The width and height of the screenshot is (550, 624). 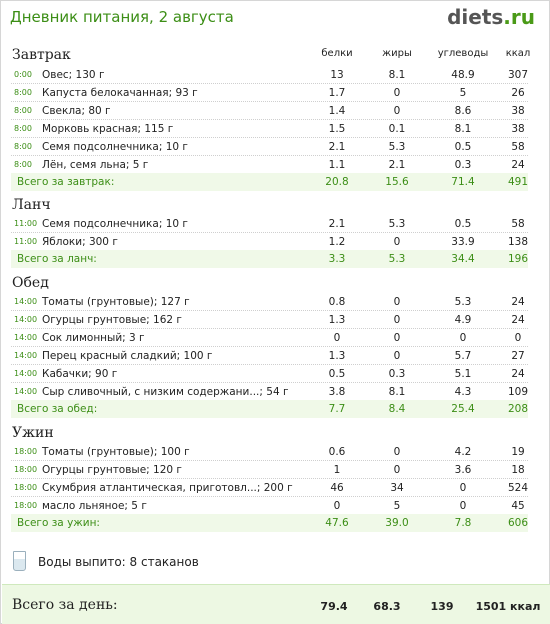 I want to click on carbs-total: 25.4, so click(x=463, y=409).